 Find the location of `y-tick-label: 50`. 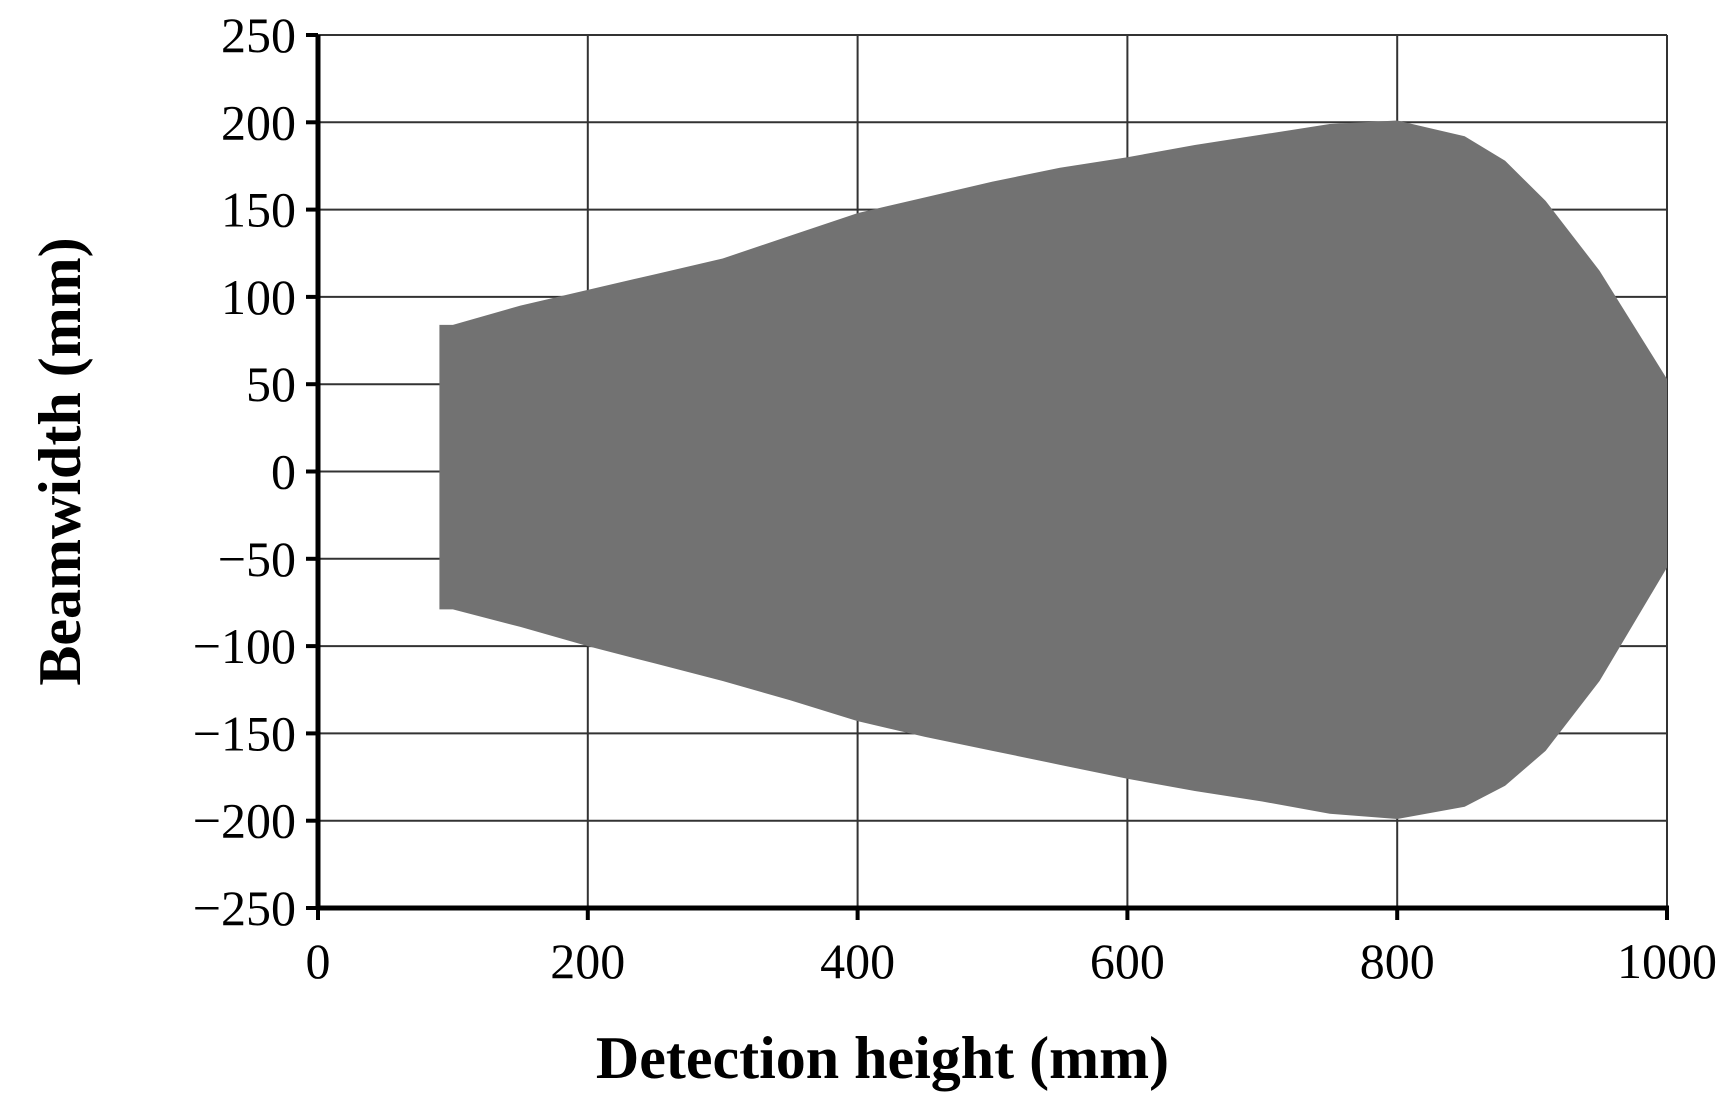

y-tick-label: 50 is located at coordinates (271, 384).